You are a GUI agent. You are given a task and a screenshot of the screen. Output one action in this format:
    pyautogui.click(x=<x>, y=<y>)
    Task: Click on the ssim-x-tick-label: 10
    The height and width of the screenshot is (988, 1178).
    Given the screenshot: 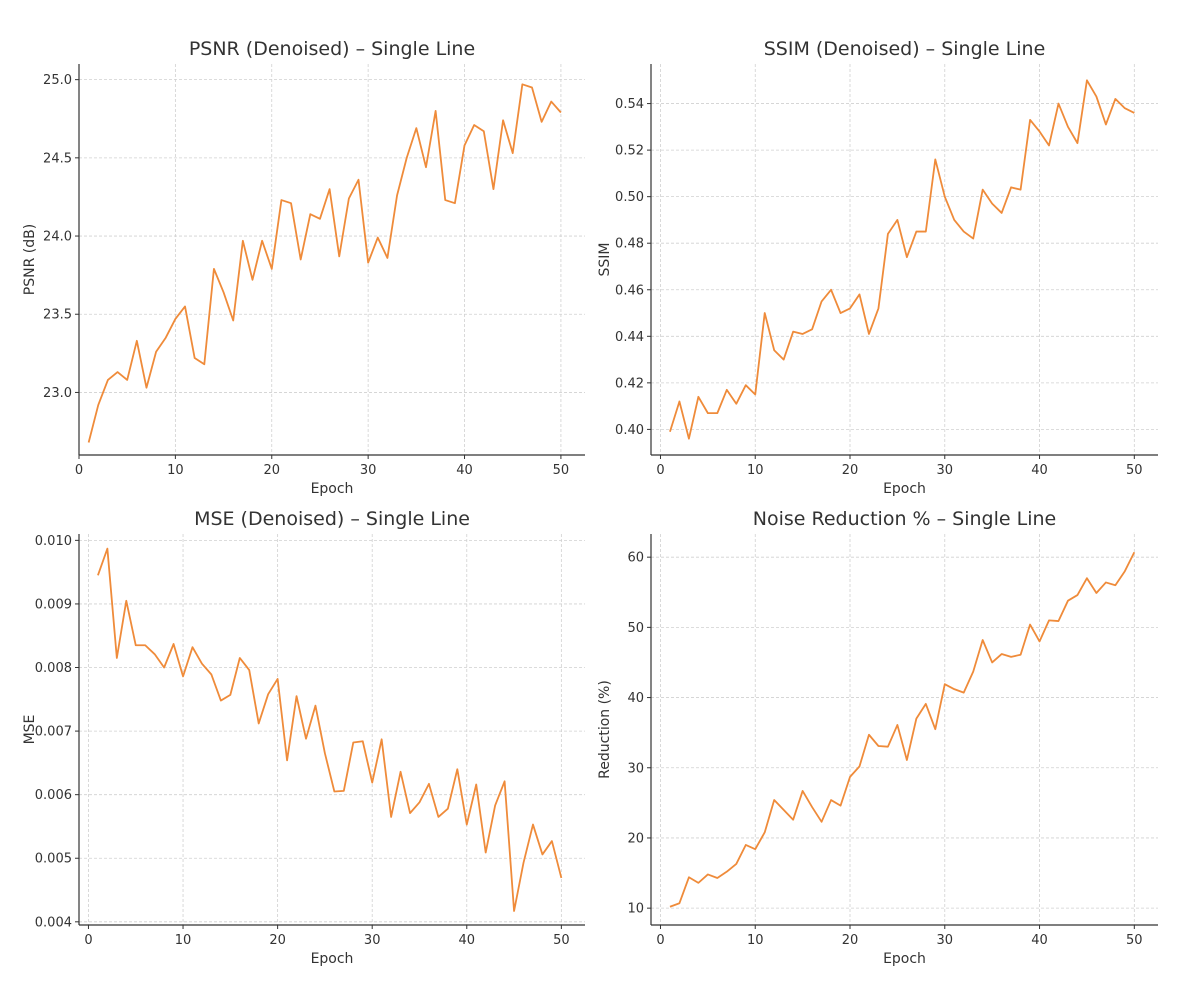 What is the action you would take?
    pyautogui.click(x=755, y=470)
    